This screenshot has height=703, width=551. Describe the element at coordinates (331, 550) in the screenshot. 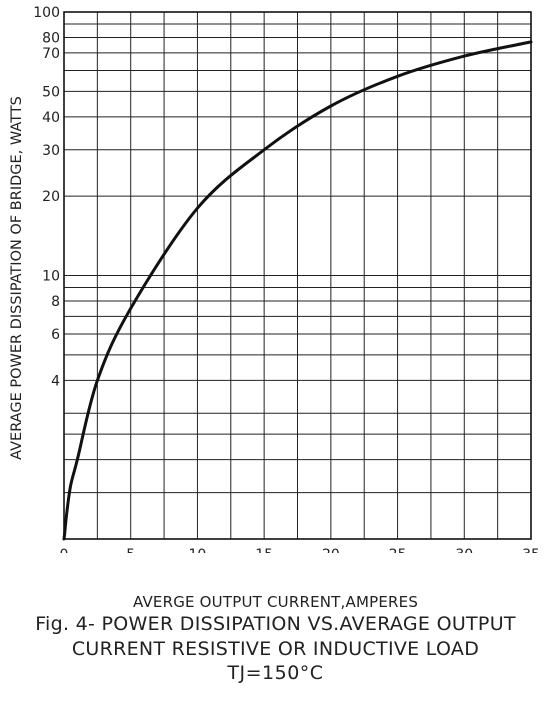

I see `x-tick-label: 20` at that location.